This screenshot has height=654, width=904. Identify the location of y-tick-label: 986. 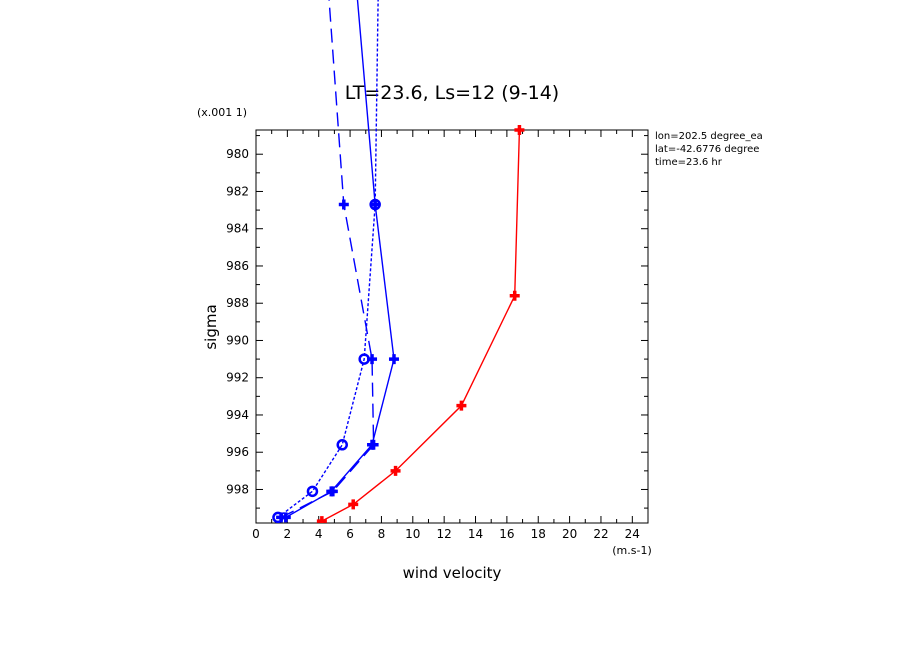
(237, 266).